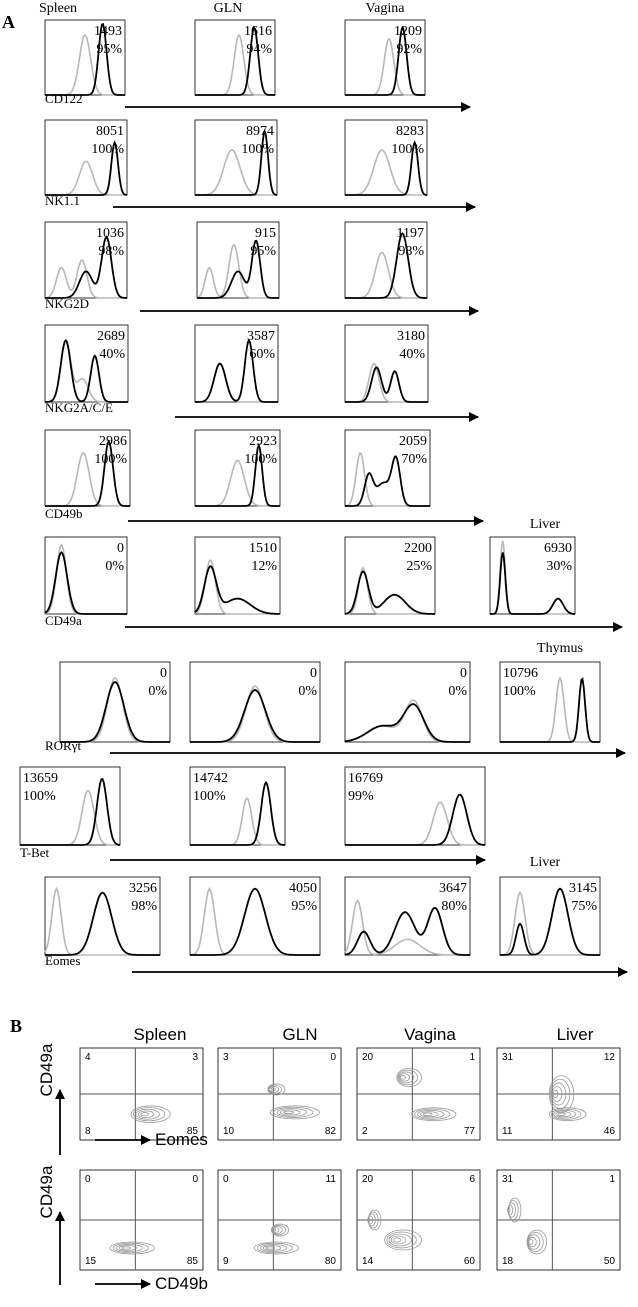  What do you see at coordinates (63, 620) in the screenshot?
I see `marker-label: CD49a` at bounding box center [63, 620].